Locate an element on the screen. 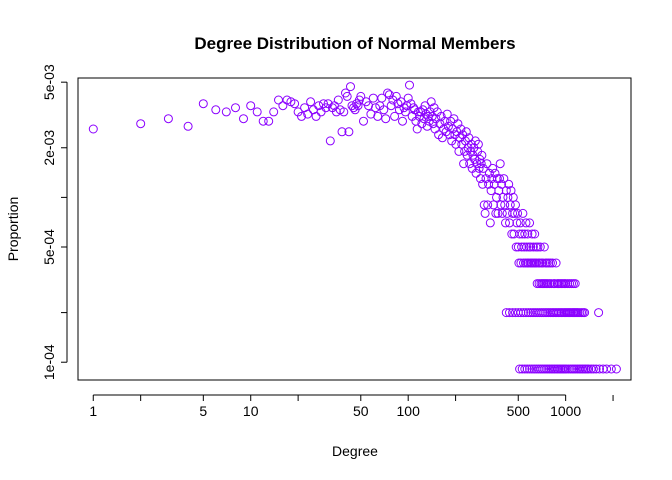 This screenshot has height=480, width=672. x-axis: 1 5 10 50 100 500 1000 is located at coordinates (351, 406).